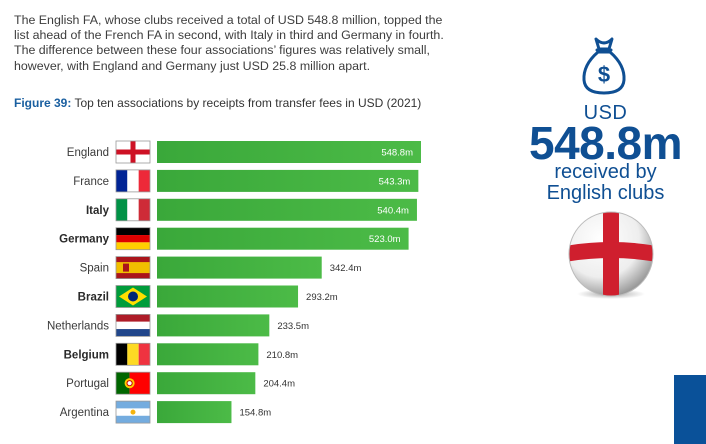  What do you see at coordinates (397, 153) in the screenshot?
I see `bar-value-label: 548.8m` at bounding box center [397, 153].